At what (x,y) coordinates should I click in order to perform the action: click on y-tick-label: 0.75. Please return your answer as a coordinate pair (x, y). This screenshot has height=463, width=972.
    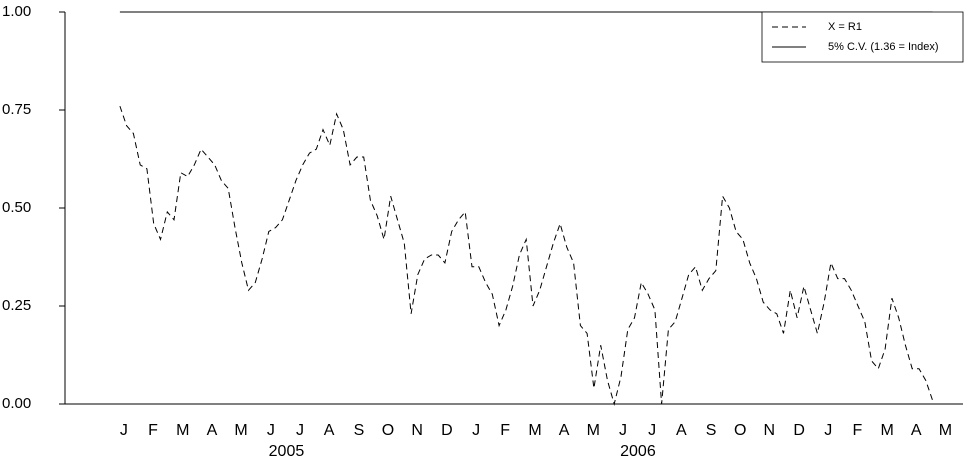
    Looking at the image, I should click on (16, 109).